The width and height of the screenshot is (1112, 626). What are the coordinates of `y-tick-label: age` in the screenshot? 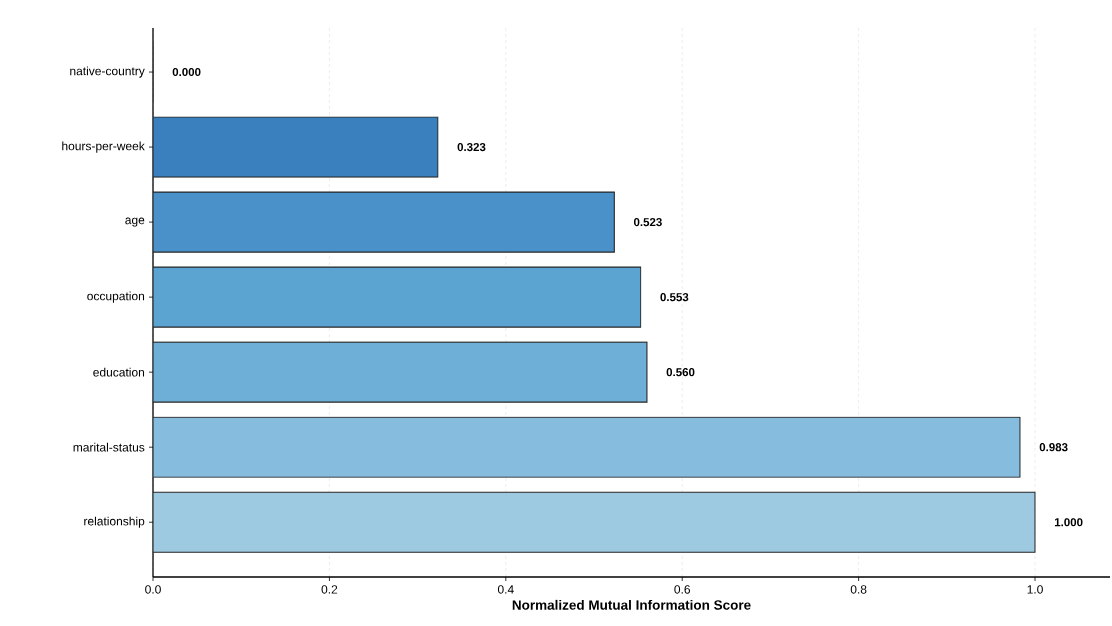 It's located at (135, 222).